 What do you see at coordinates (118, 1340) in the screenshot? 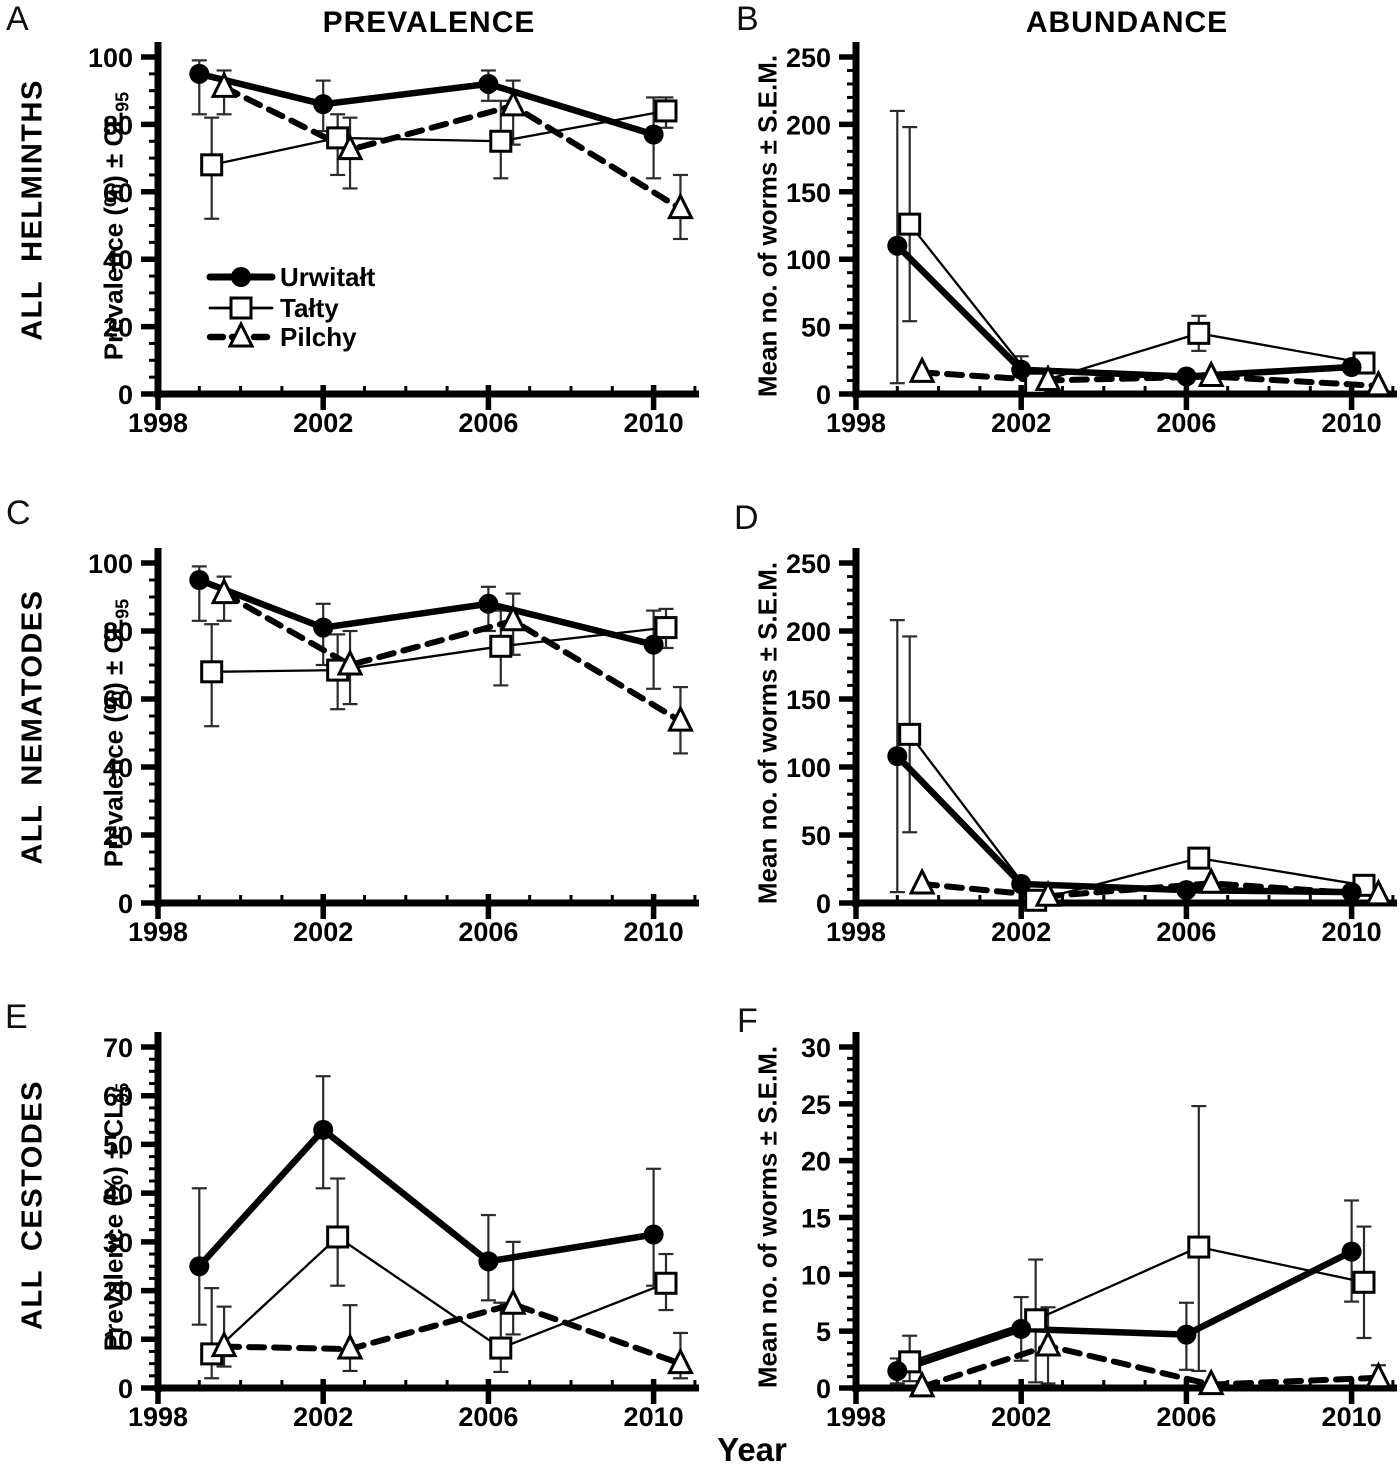
I see `y-tick-label: 10` at bounding box center [118, 1340].